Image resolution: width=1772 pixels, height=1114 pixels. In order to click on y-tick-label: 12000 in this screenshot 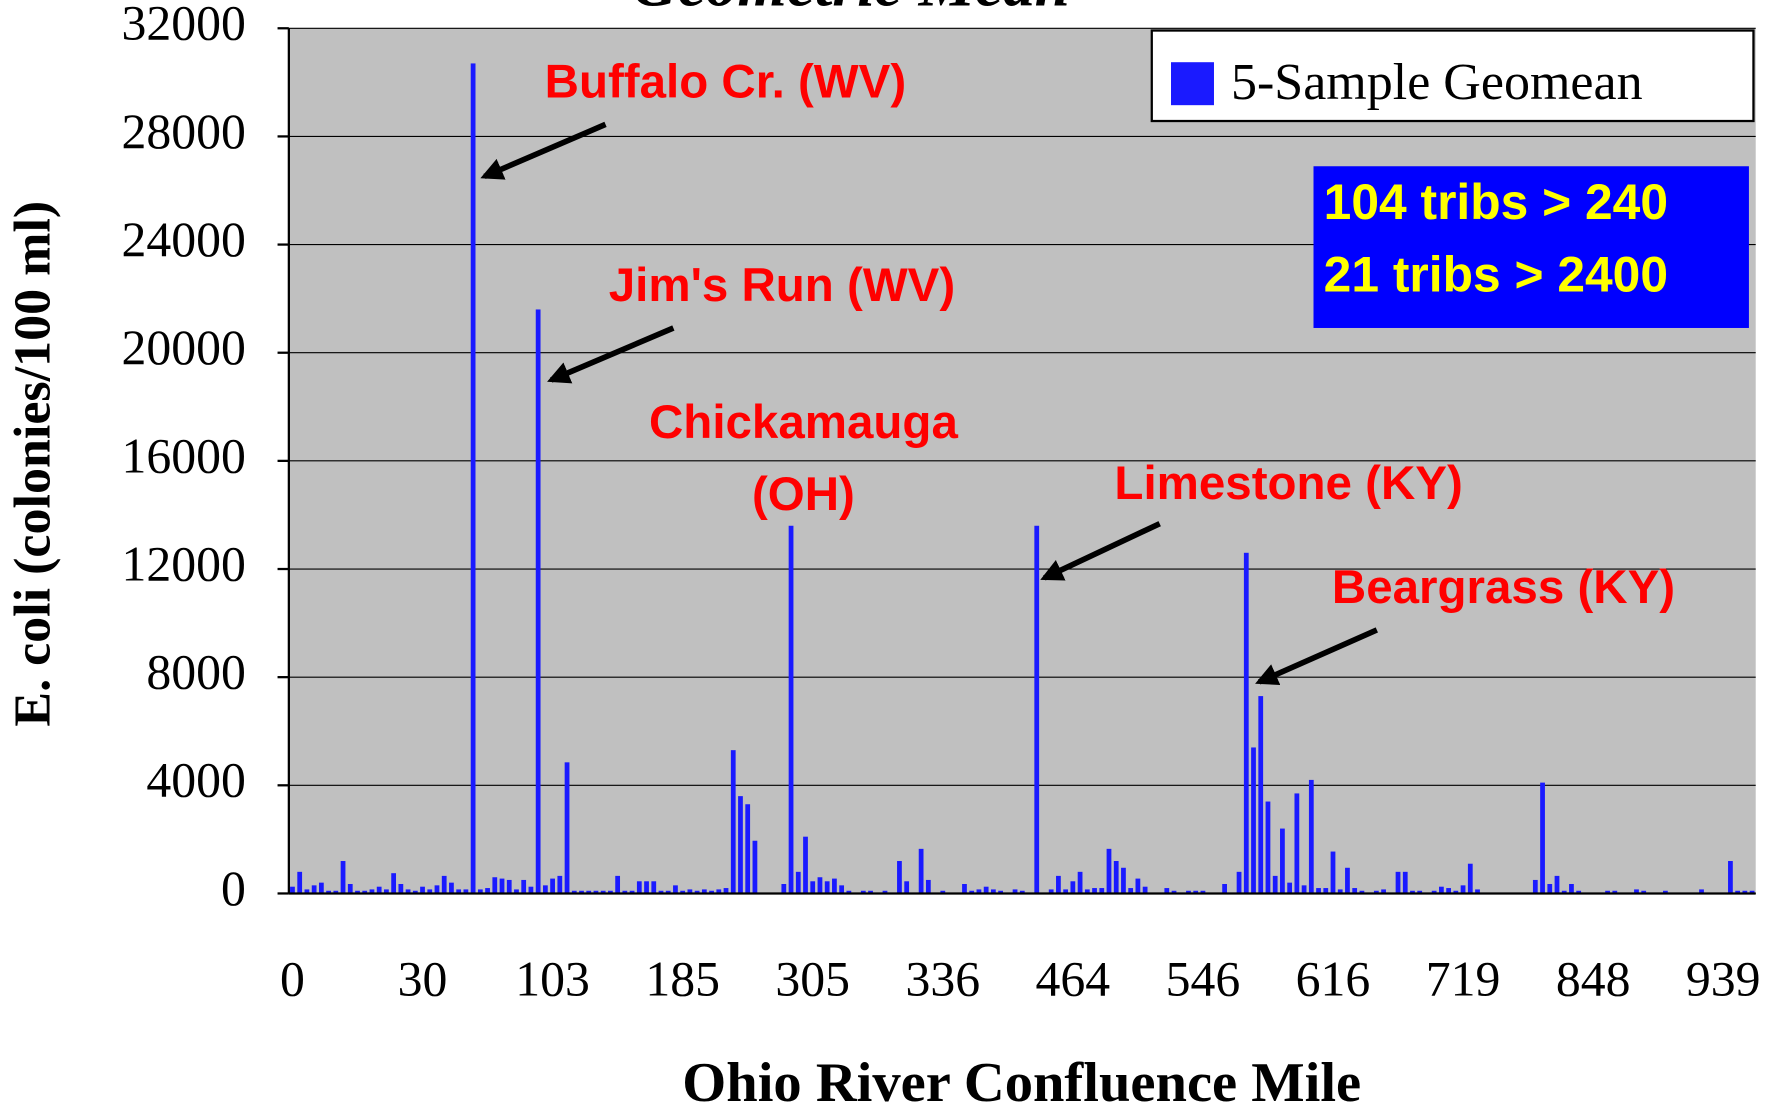, I will do `click(183, 563)`.